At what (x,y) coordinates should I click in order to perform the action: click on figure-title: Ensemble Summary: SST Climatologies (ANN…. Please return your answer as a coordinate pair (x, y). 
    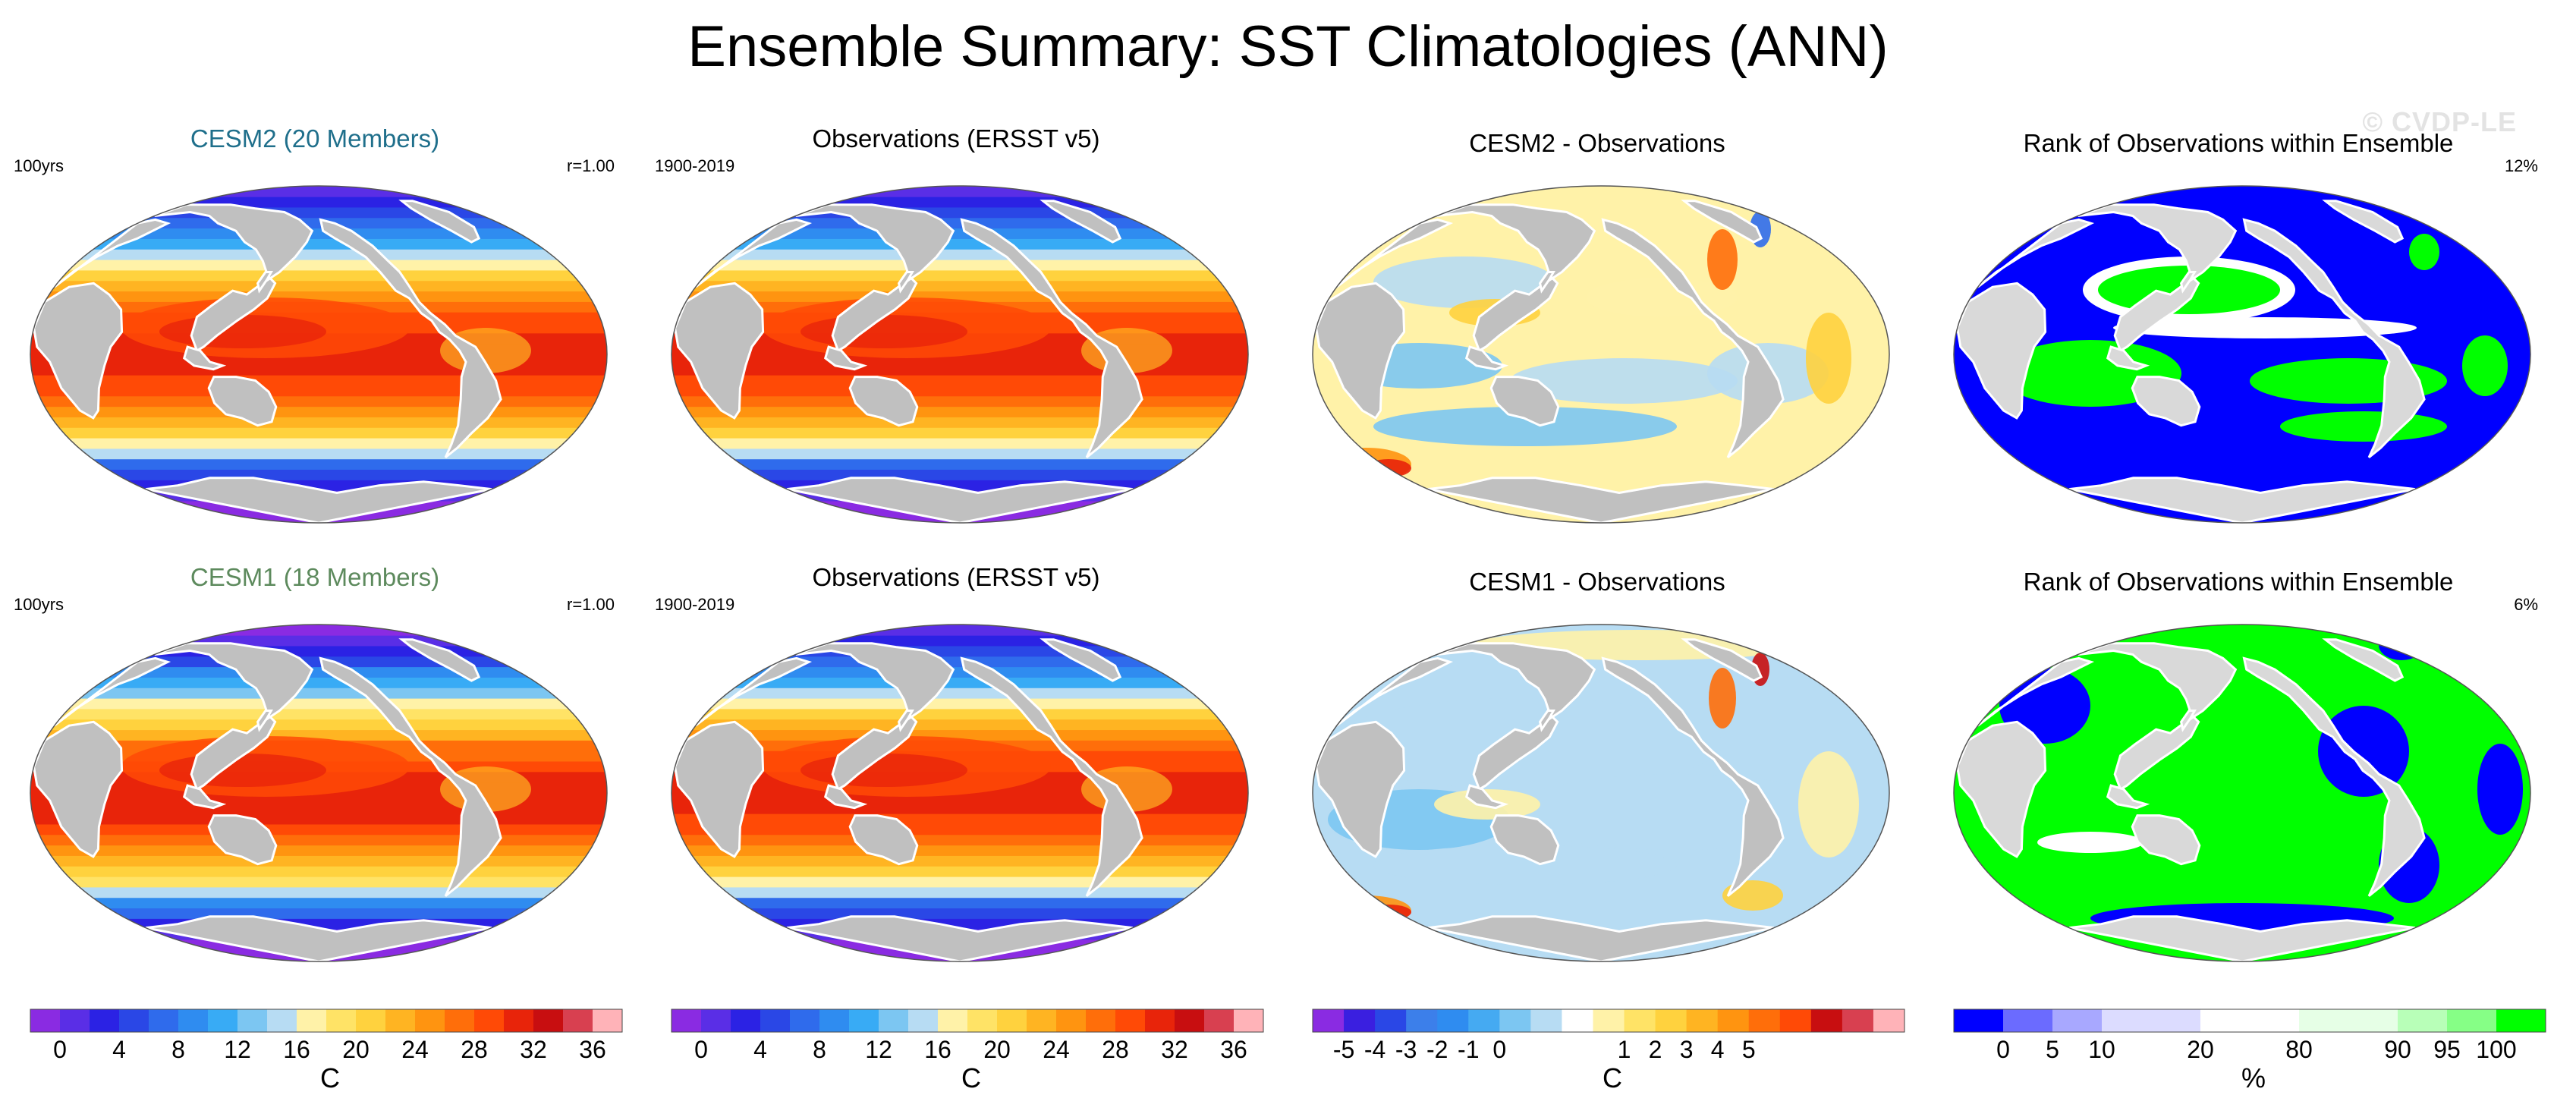
    Looking at the image, I should click on (1288, 46).